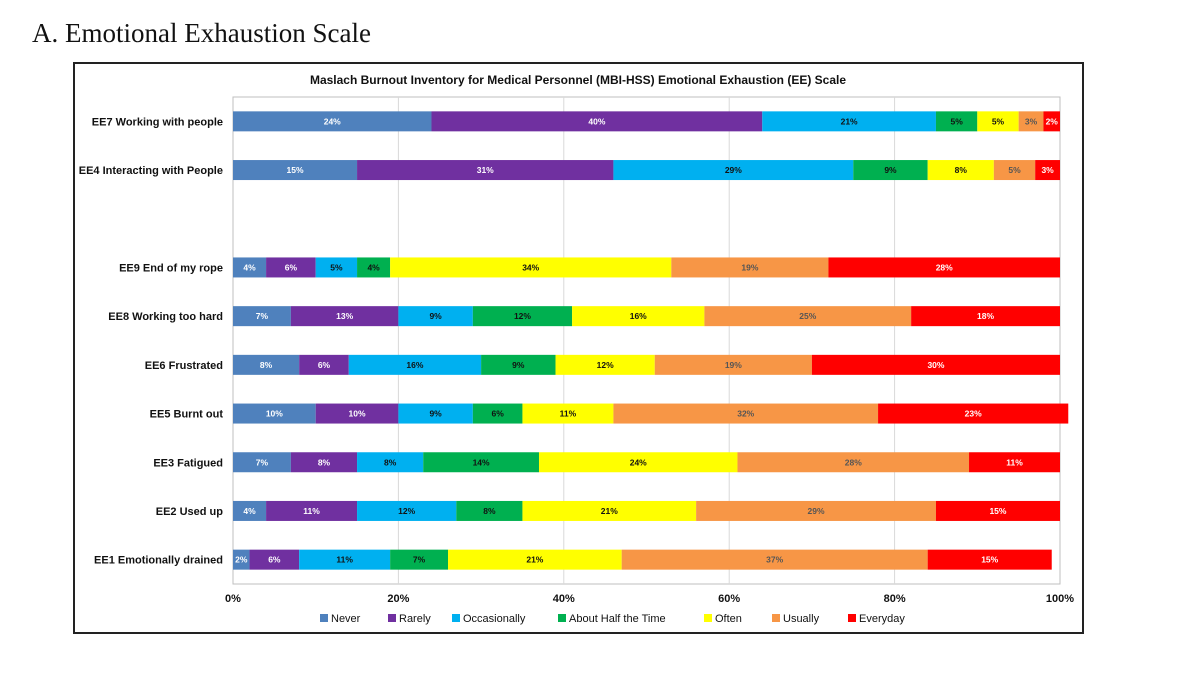 Image resolution: width=1200 pixels, height=675 pixels. I want to click on x-tick-label: 40%, so click(564, 599).